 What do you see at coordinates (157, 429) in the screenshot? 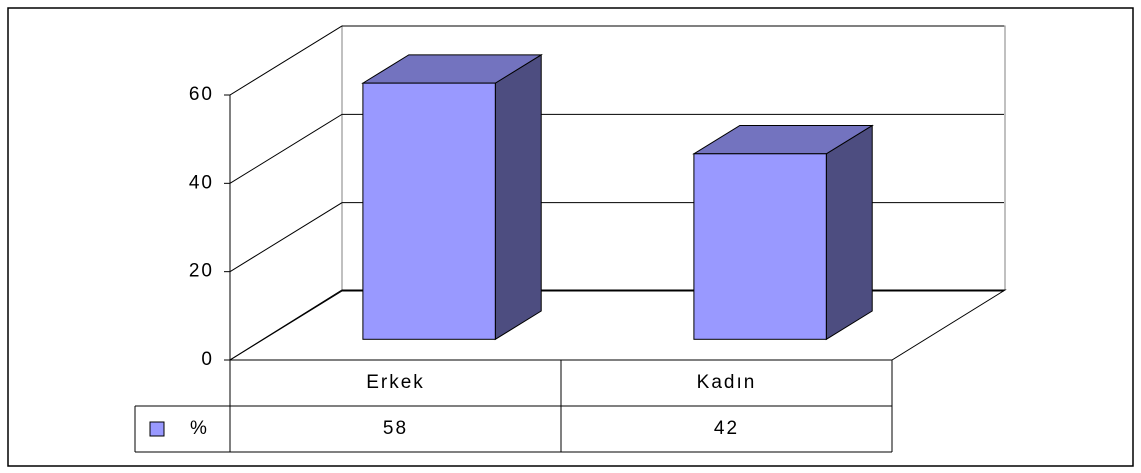
I see `legend-swatch` at bounding box center [157, 429].